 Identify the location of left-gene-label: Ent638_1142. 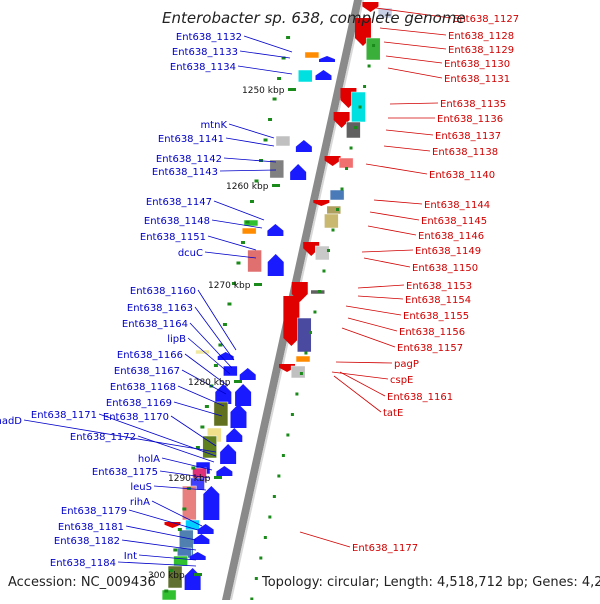
(189, 159).